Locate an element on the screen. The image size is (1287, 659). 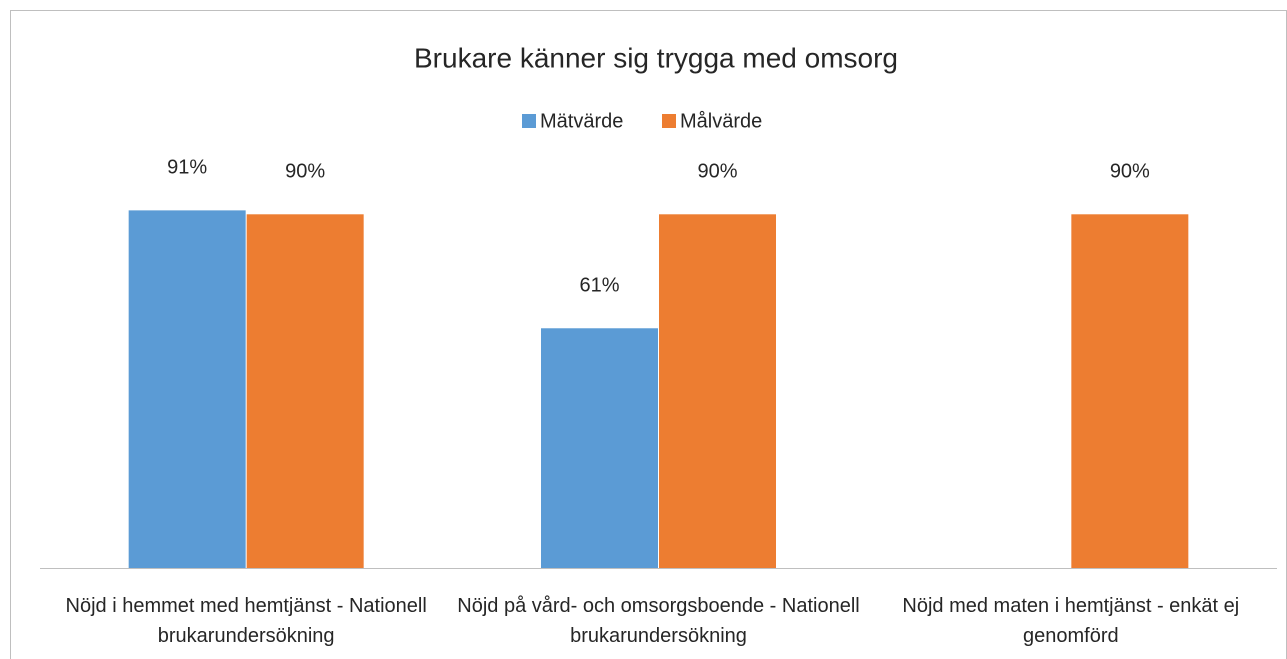
data-label: 61% is located at coordinates (599, 286).